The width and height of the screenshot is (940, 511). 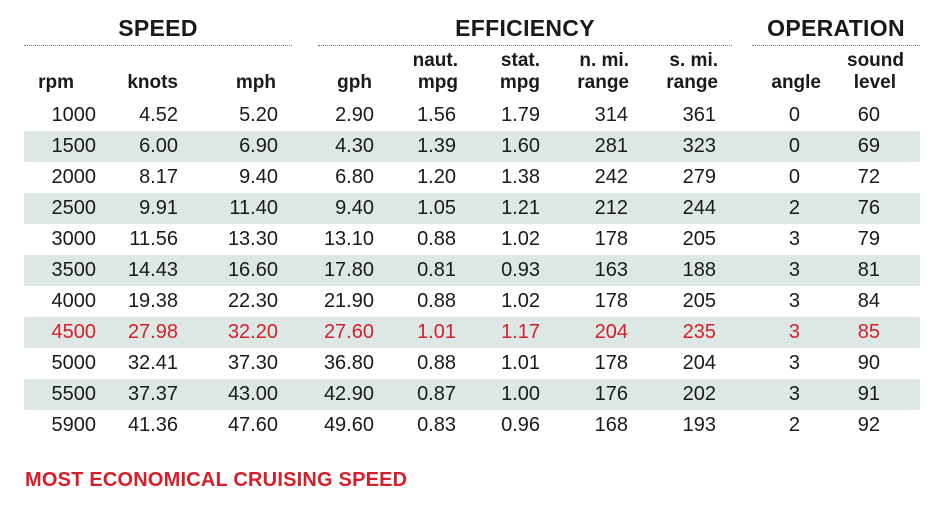 I want to click on cell-knots: 27.98, so click(x=152, y=332).